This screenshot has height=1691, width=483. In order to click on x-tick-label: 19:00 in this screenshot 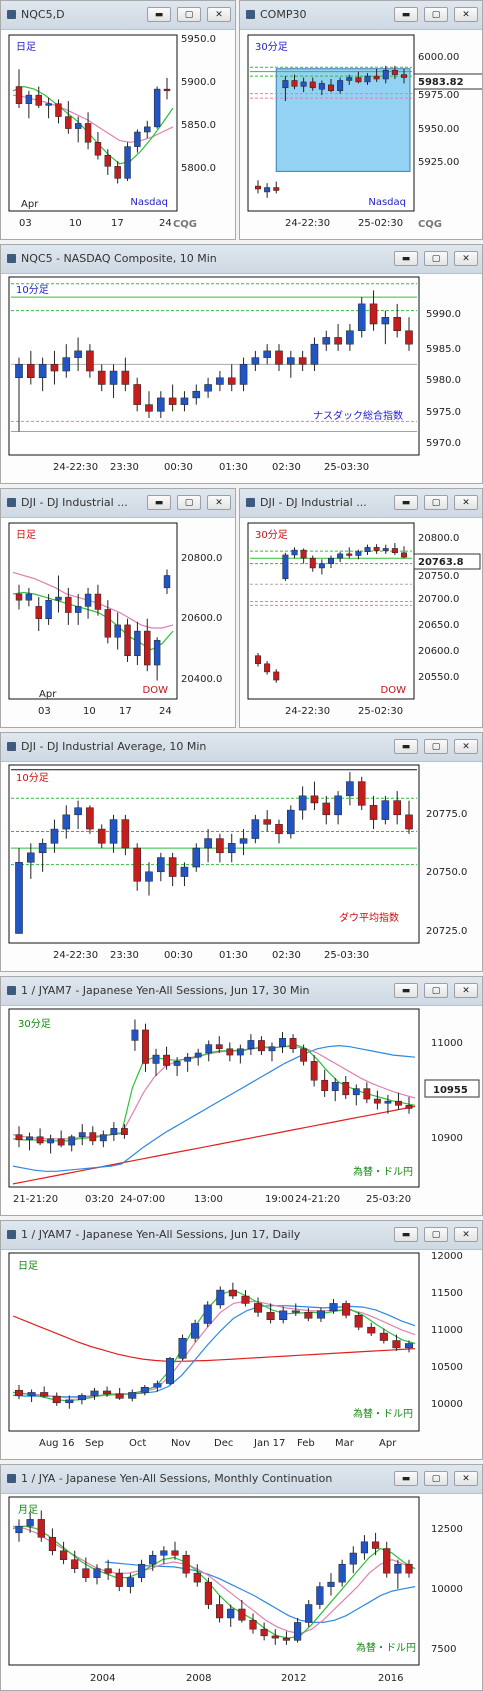, I will do `click(279, 1199)`.